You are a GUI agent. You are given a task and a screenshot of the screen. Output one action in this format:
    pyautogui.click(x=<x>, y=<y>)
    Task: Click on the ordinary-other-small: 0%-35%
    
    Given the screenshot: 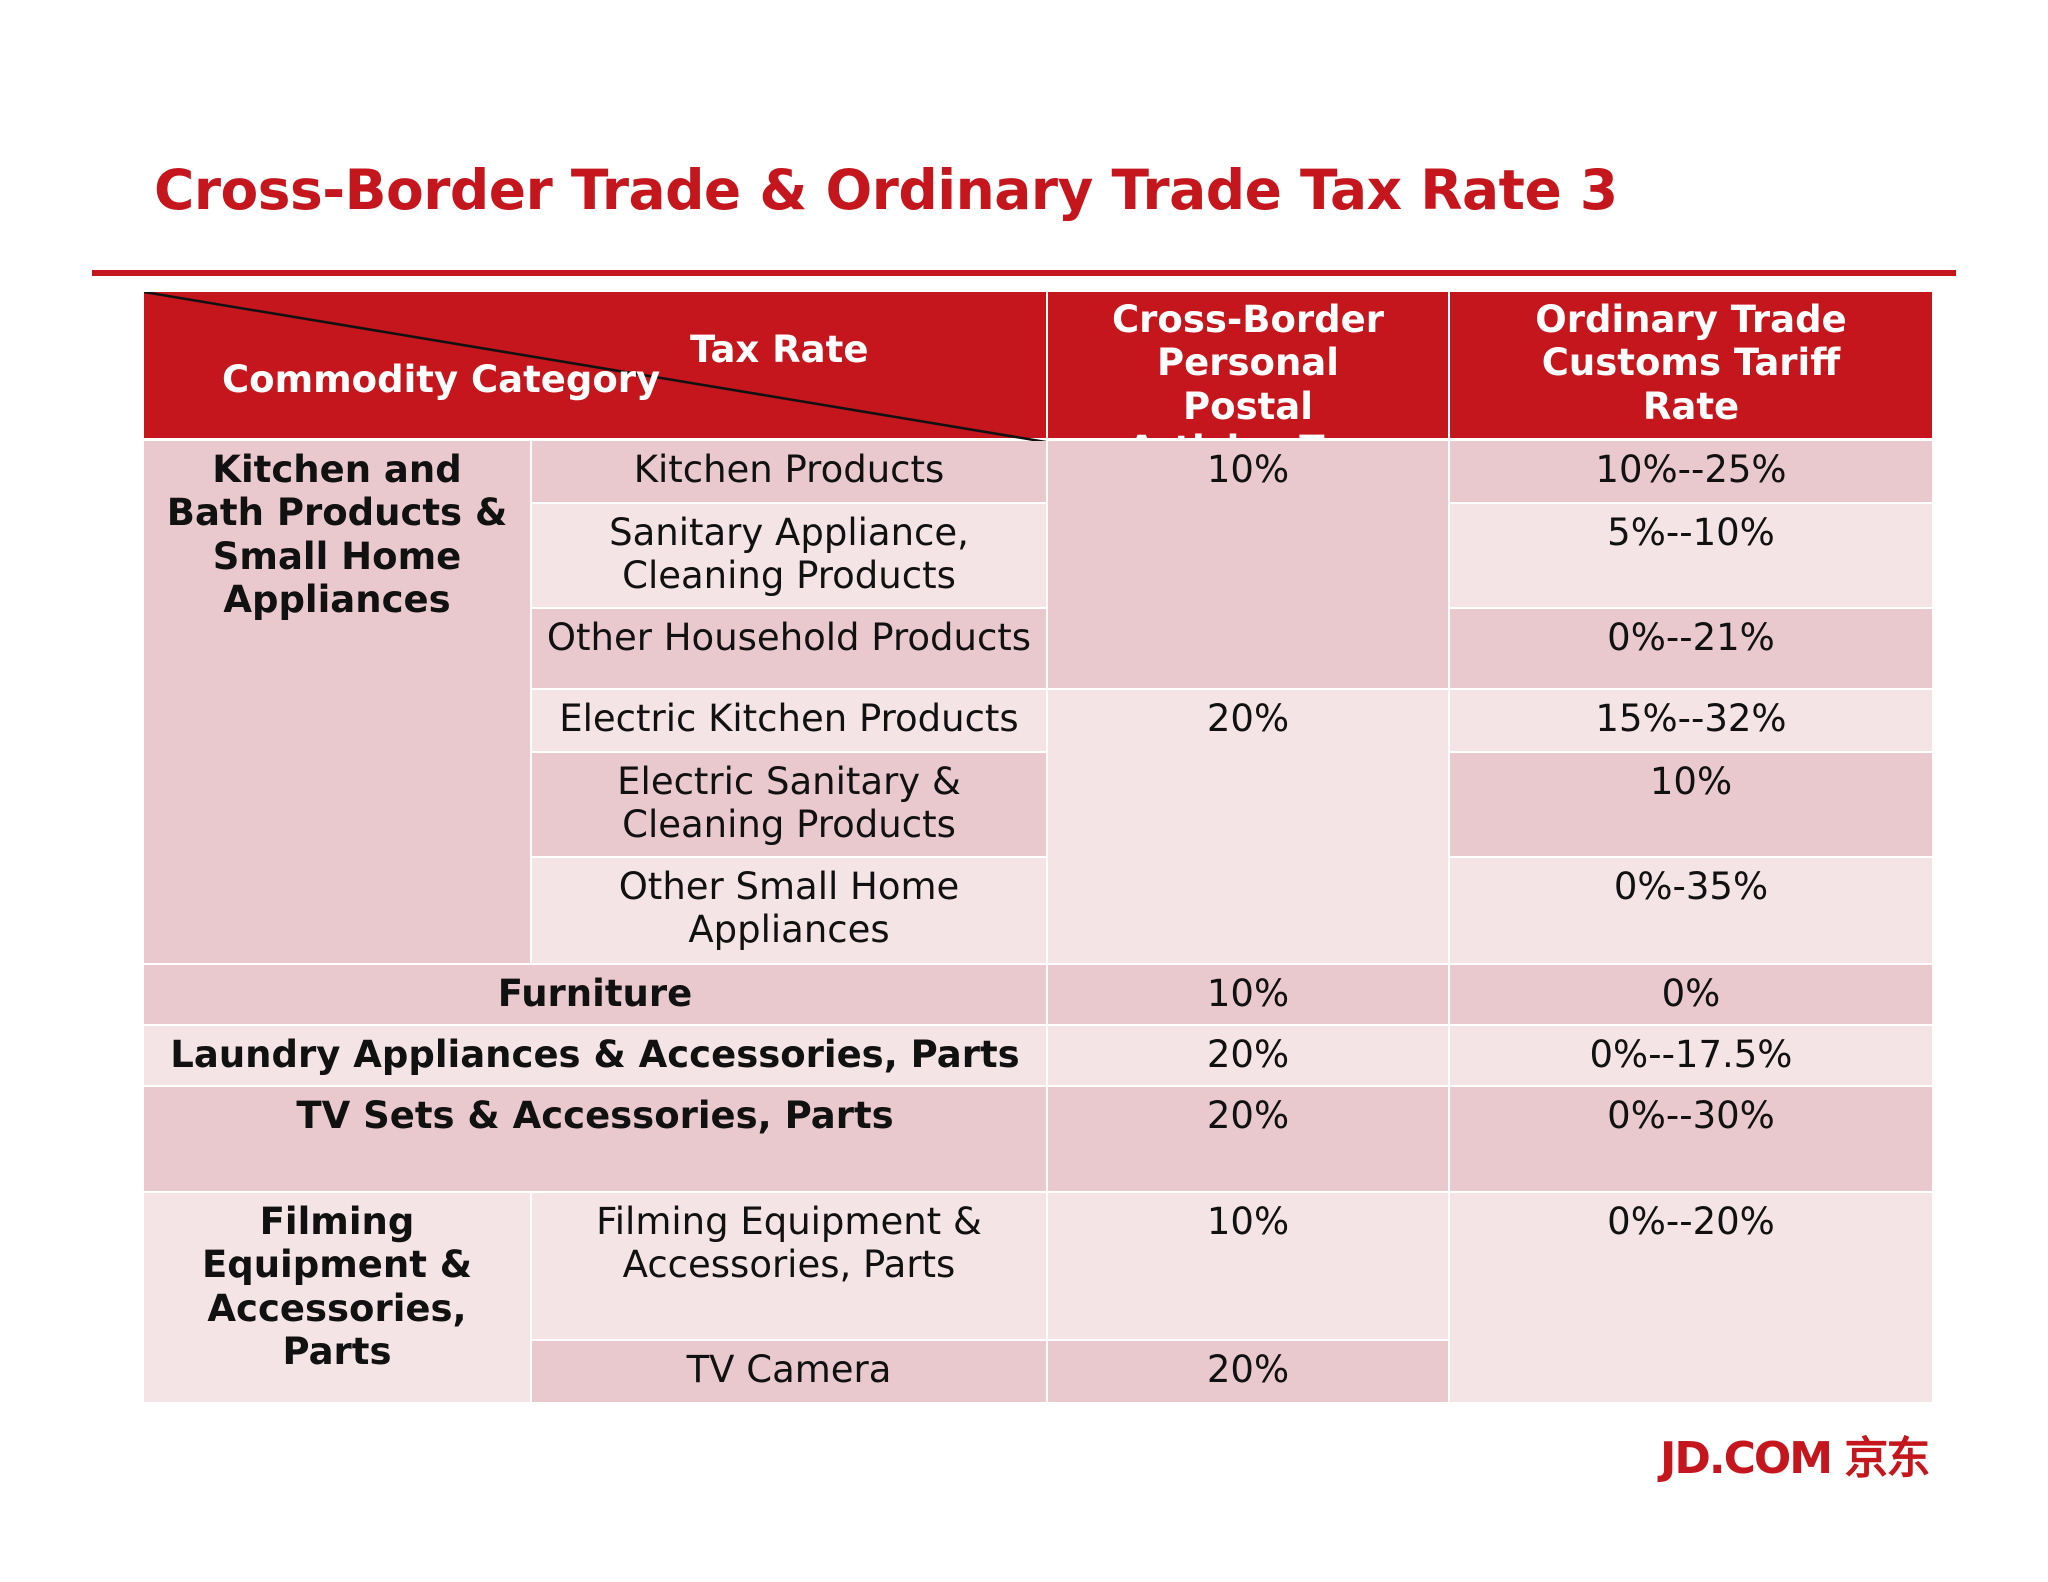 What is the action you would take?
    pyautogui.click(x=1691, y=910)
    